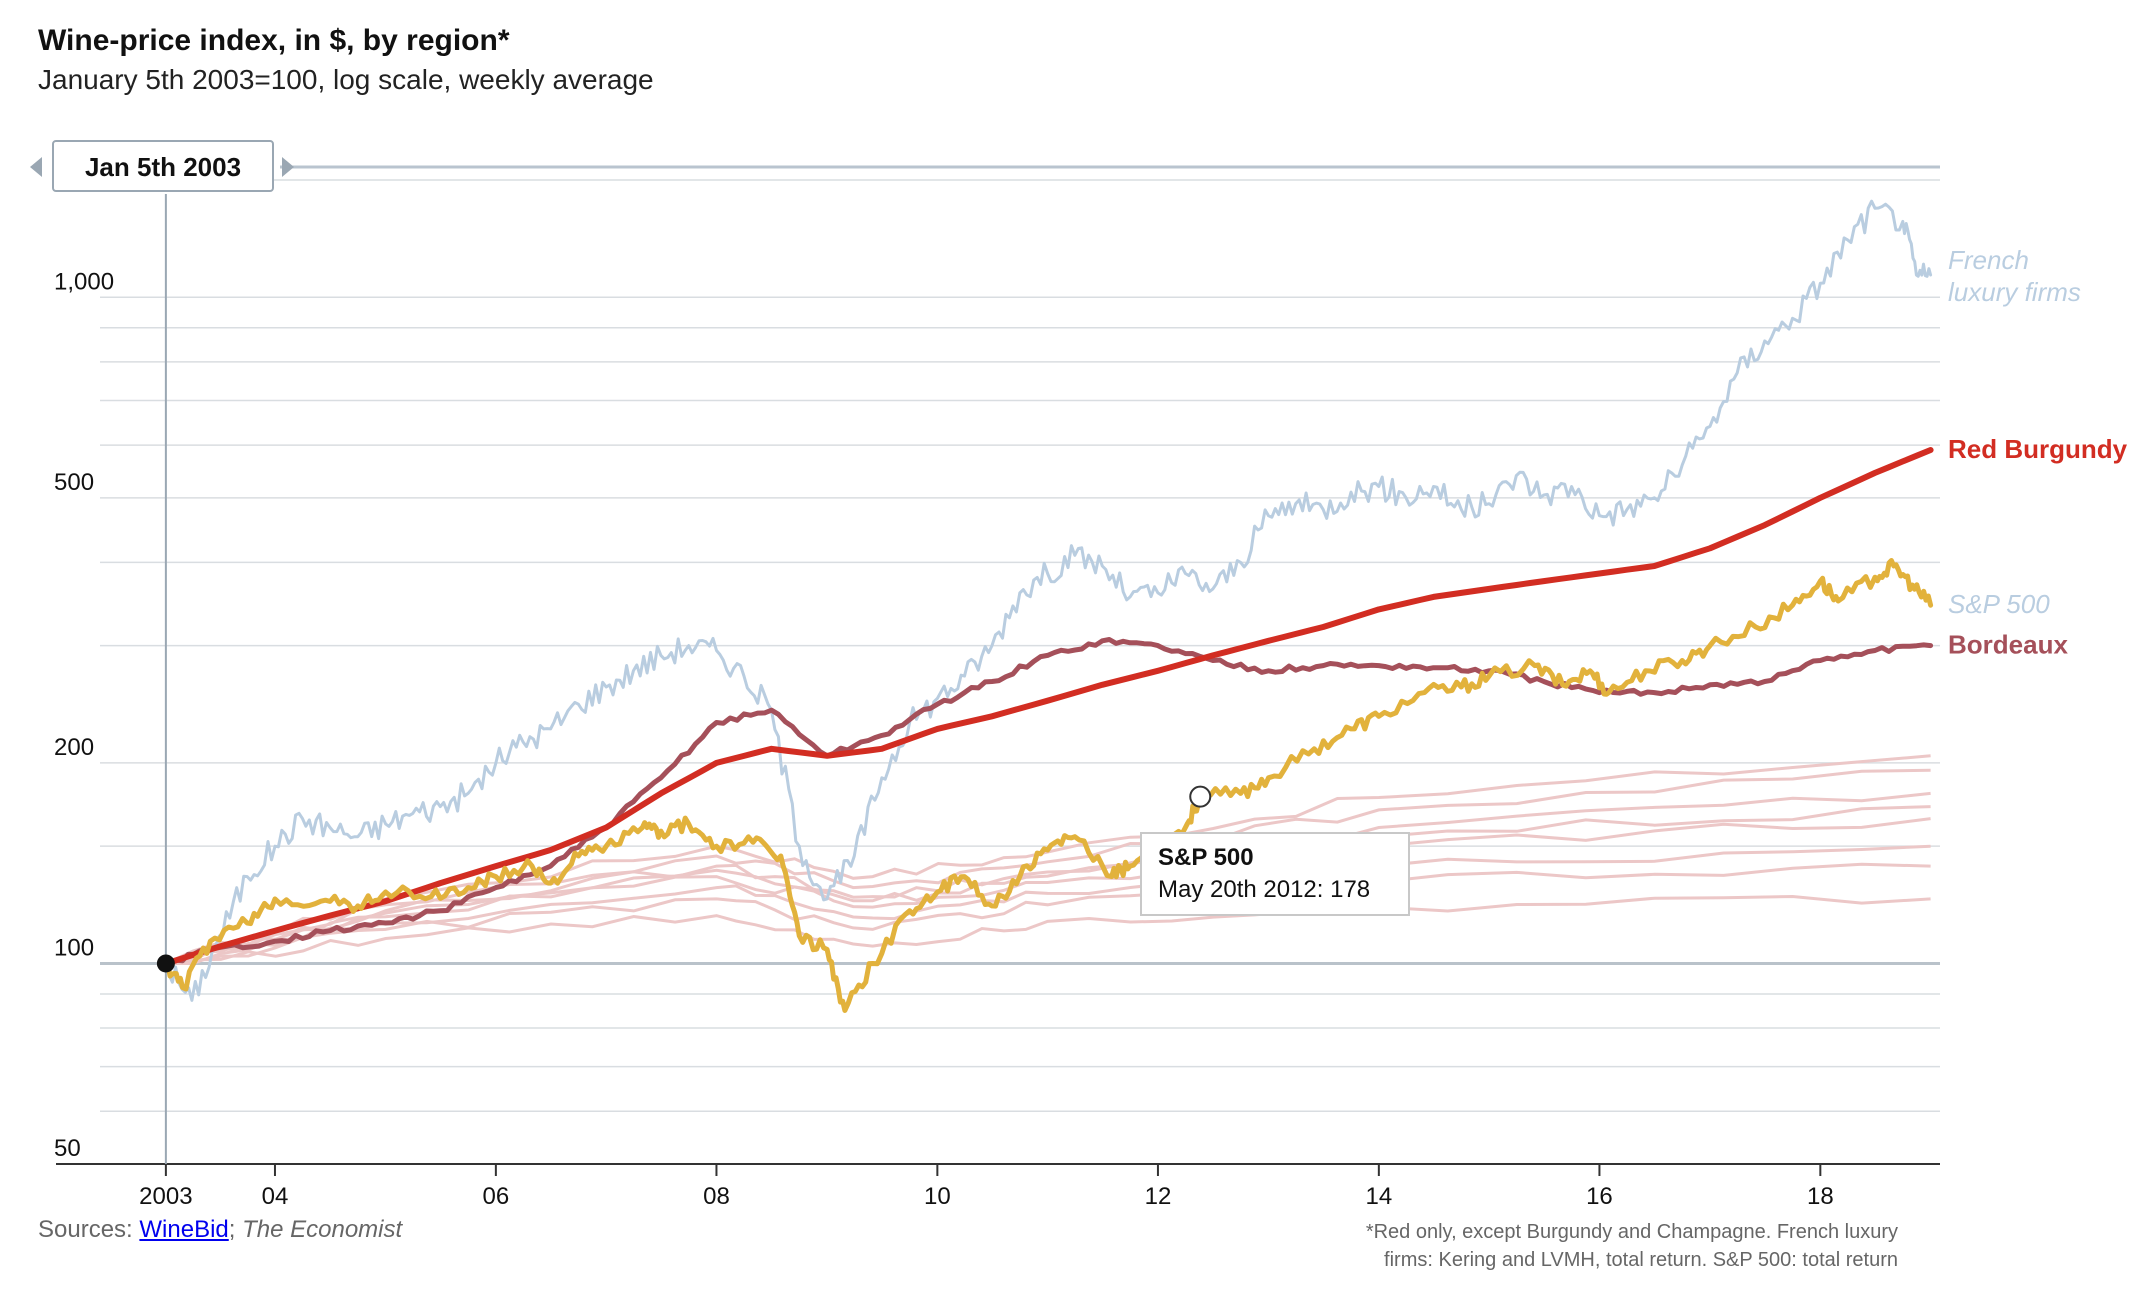 The image size is (2148, 1296). What do you see at coordinates (1200, 796) in the screenshot?
I see `highlight-point-marker` at bounding box center [1200, 796].